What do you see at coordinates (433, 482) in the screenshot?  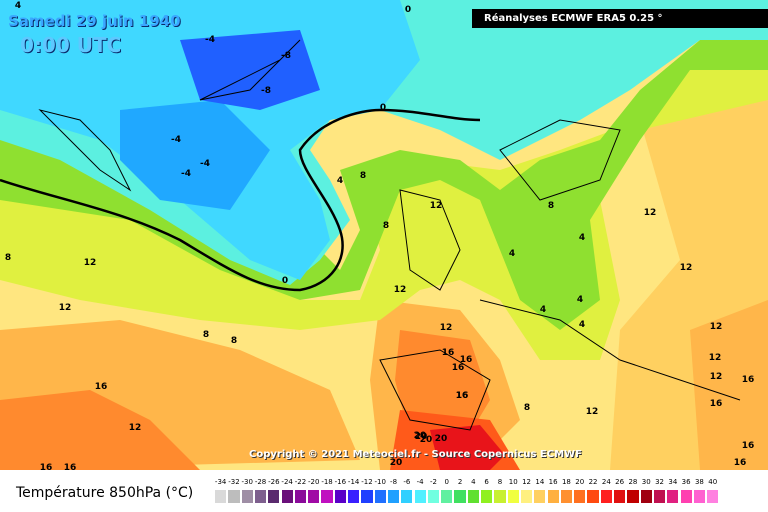 I see `scale-tick: -2` at bounding box center [433, 482].